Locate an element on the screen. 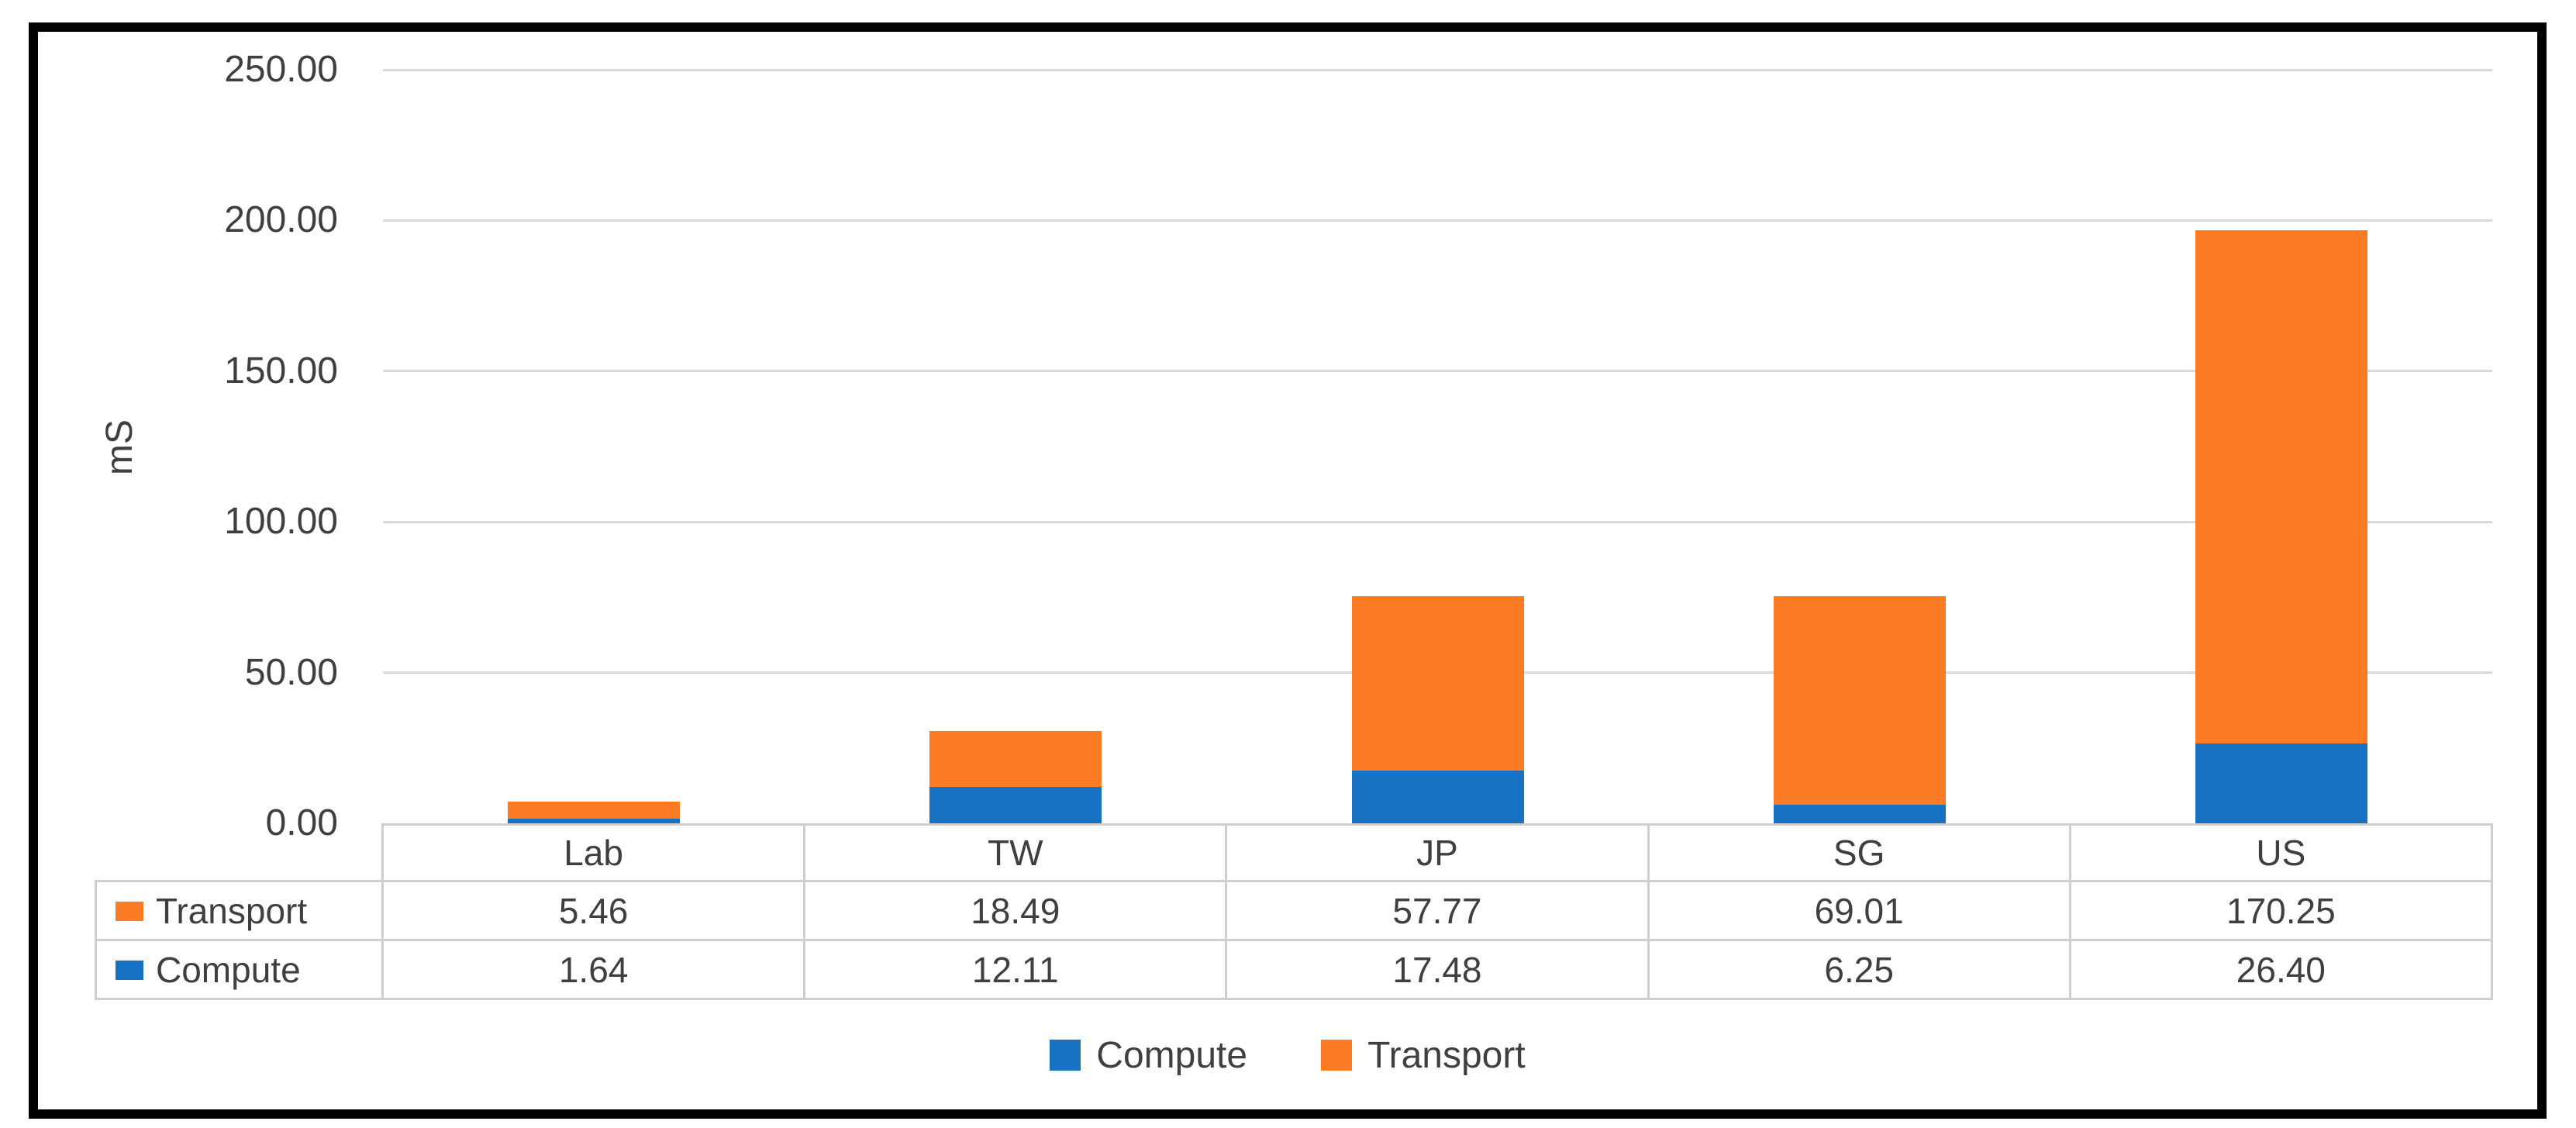 The image size is (2576, 1128). bar-compute-sg is located at coordinates (1859, 814).